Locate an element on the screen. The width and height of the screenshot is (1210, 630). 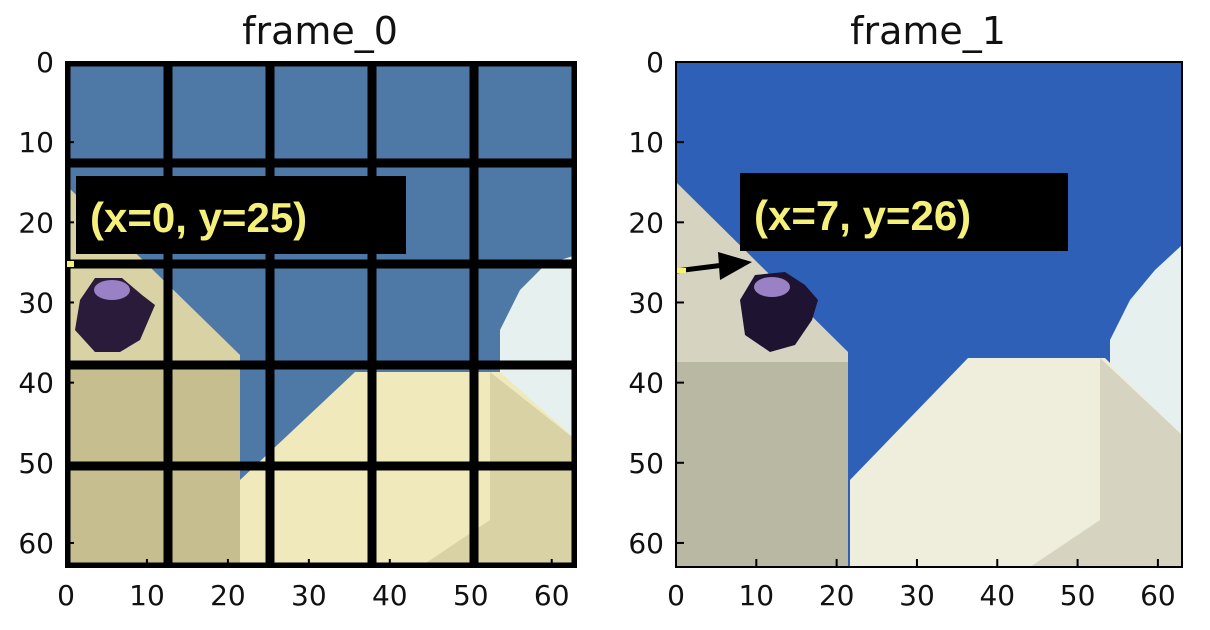
position-label: (x=7, y=26) is located at coordinates (862, 215).